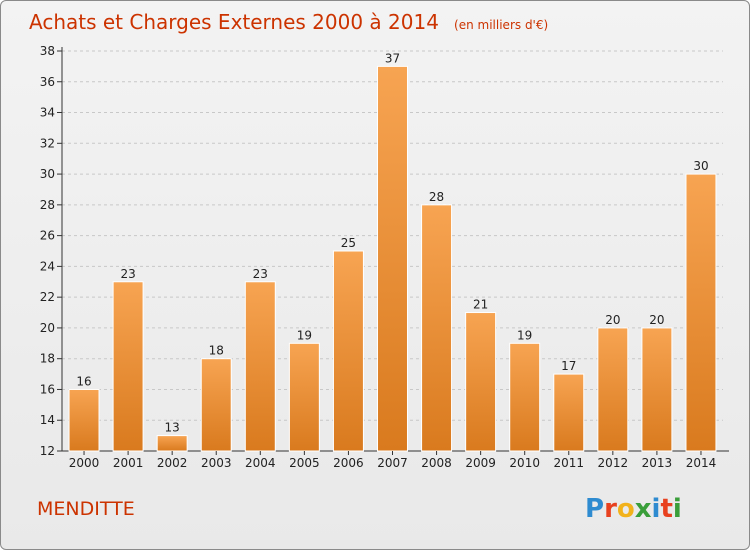 Image resolution: width=750 pixels, height=550 pixels. Describe the element at coordinates (47, 266) in the screenshot. I see `y-tick-label: 24` at that location.